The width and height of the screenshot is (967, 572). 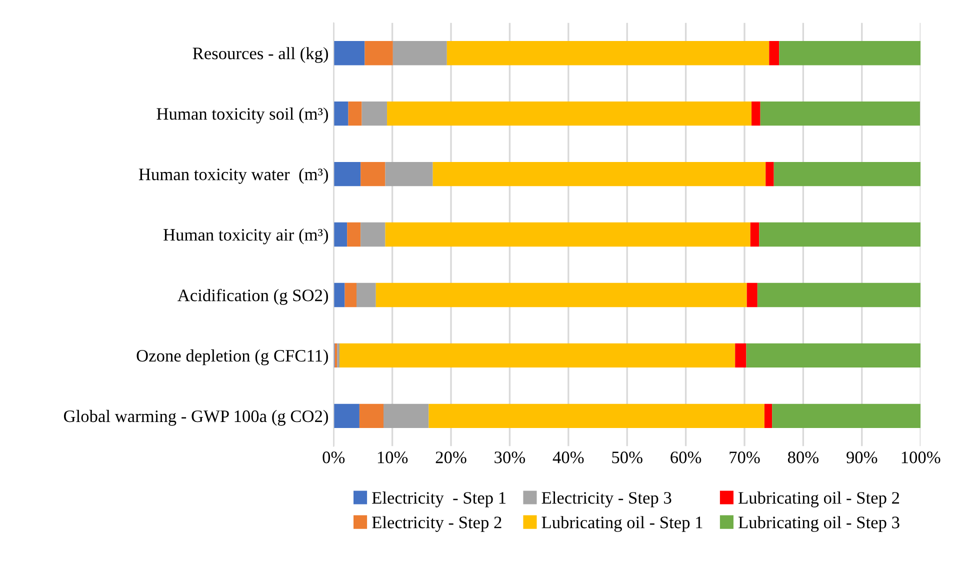 I want to click on y-tick-label: Resources - all (kg), so click(x=260, y=55).